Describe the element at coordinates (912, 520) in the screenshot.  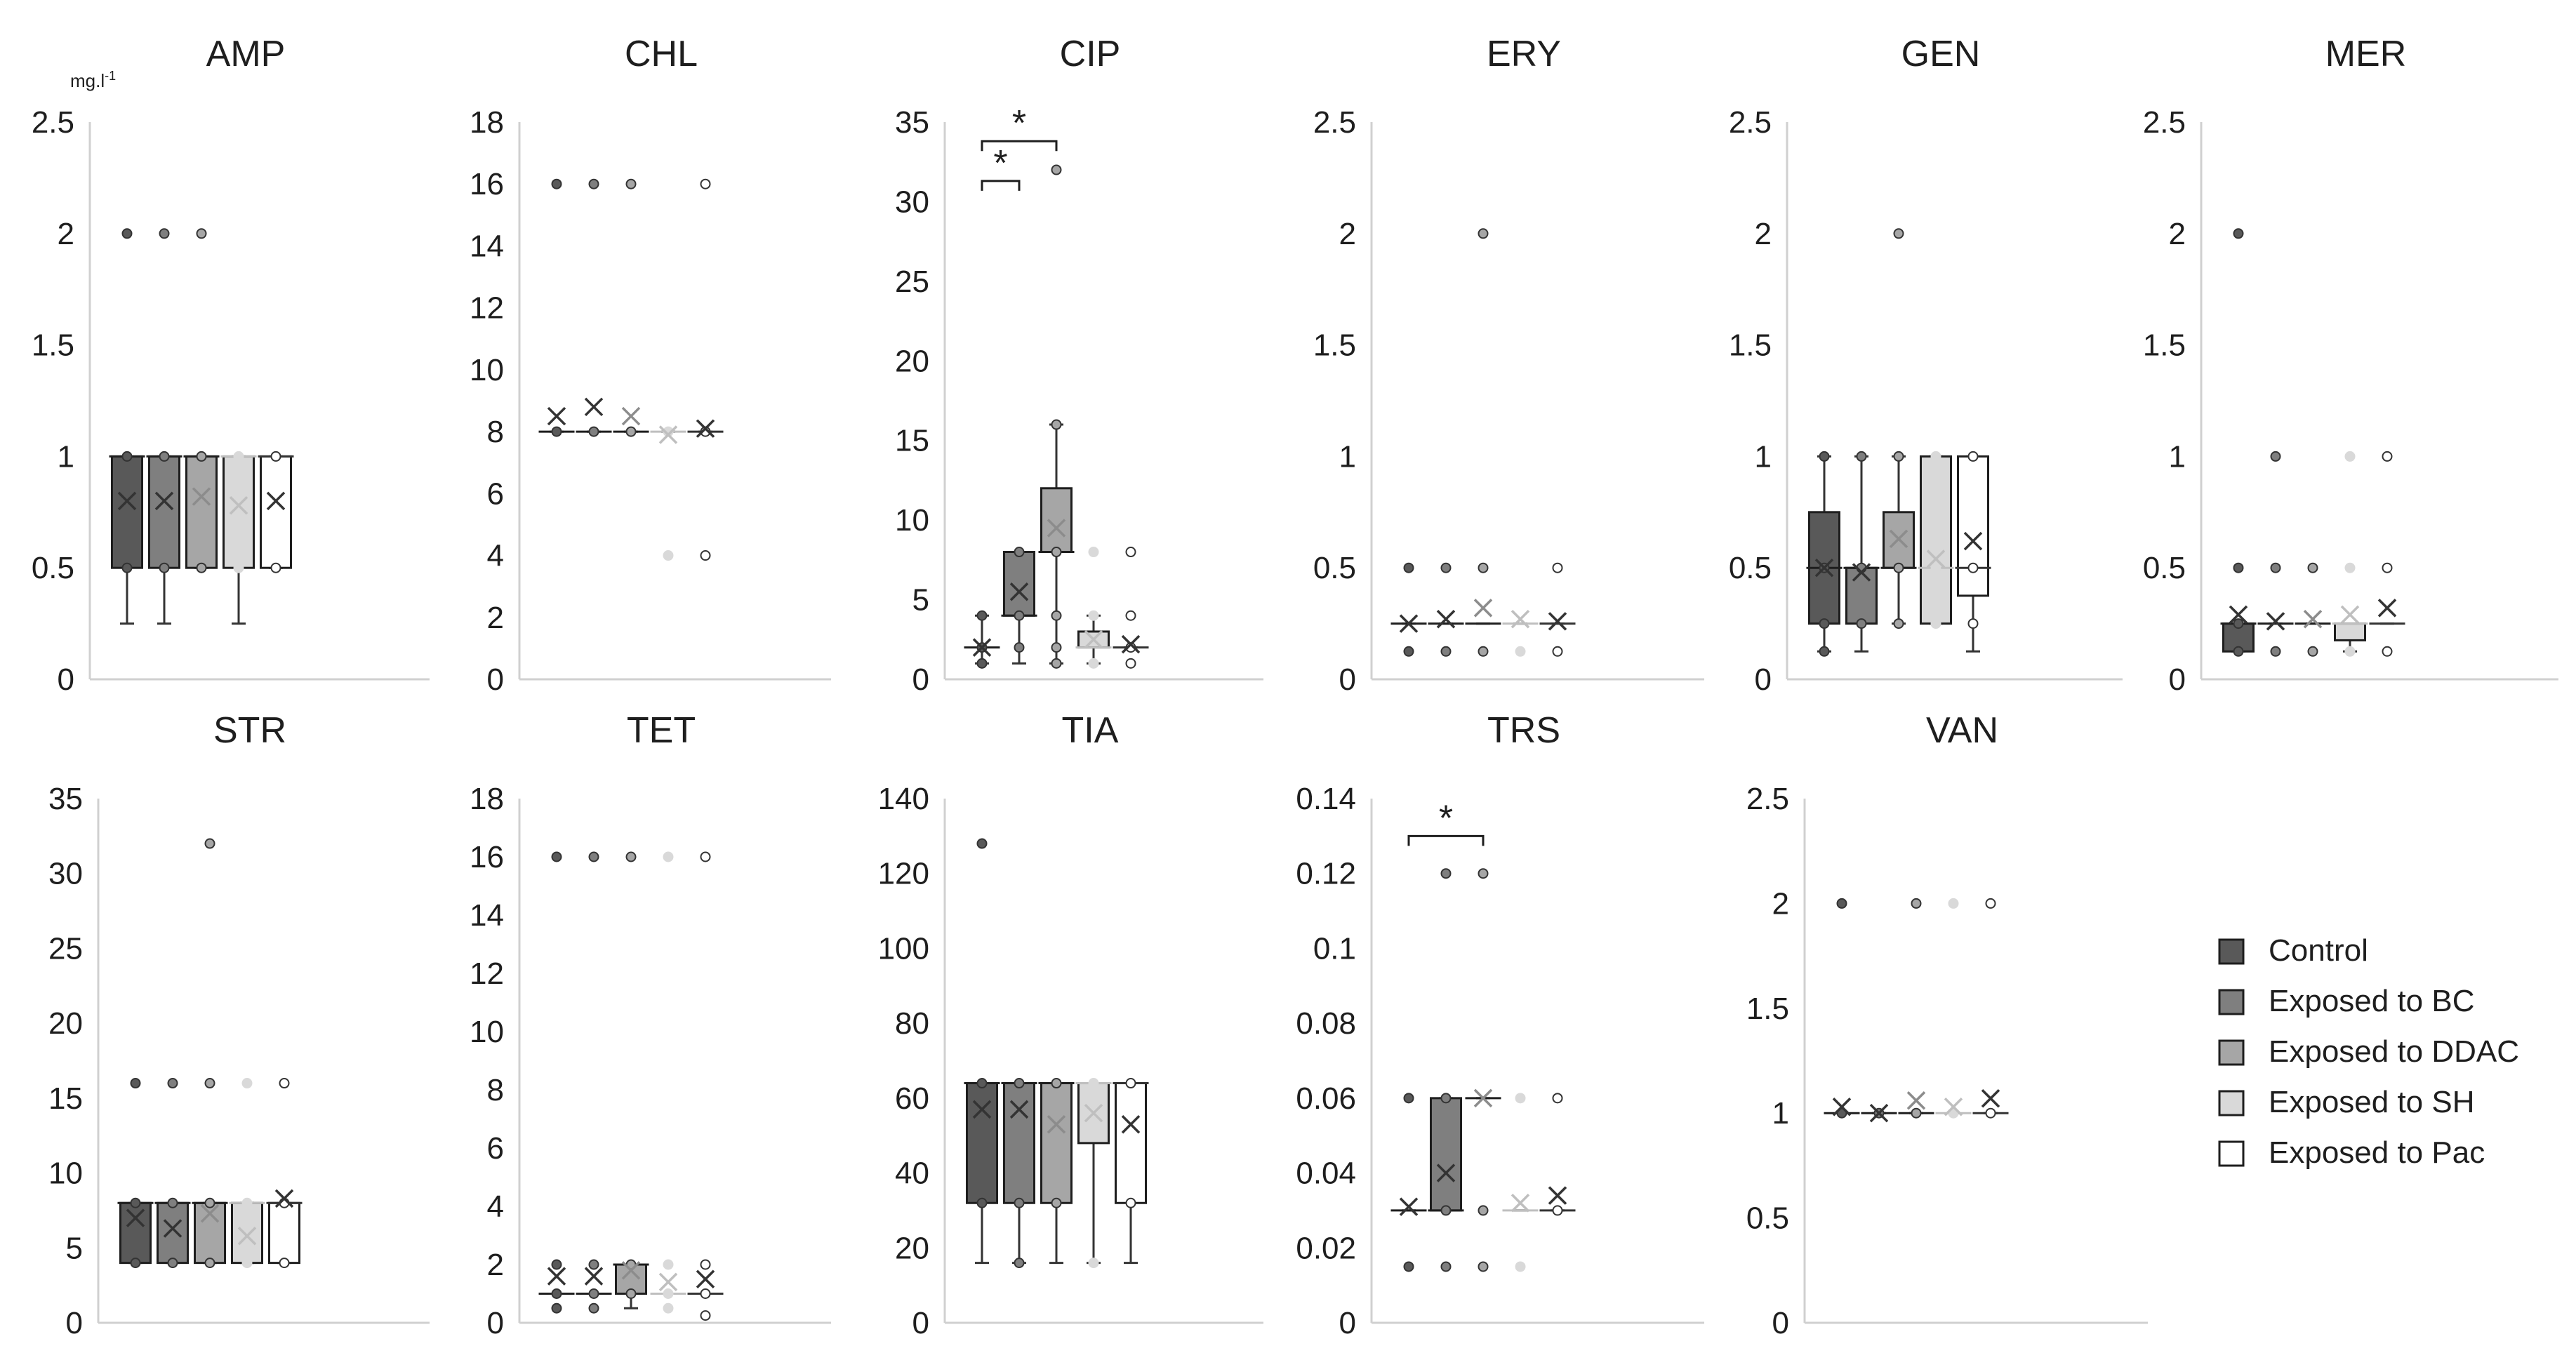
I see `y-tick-label: 10` at that location.